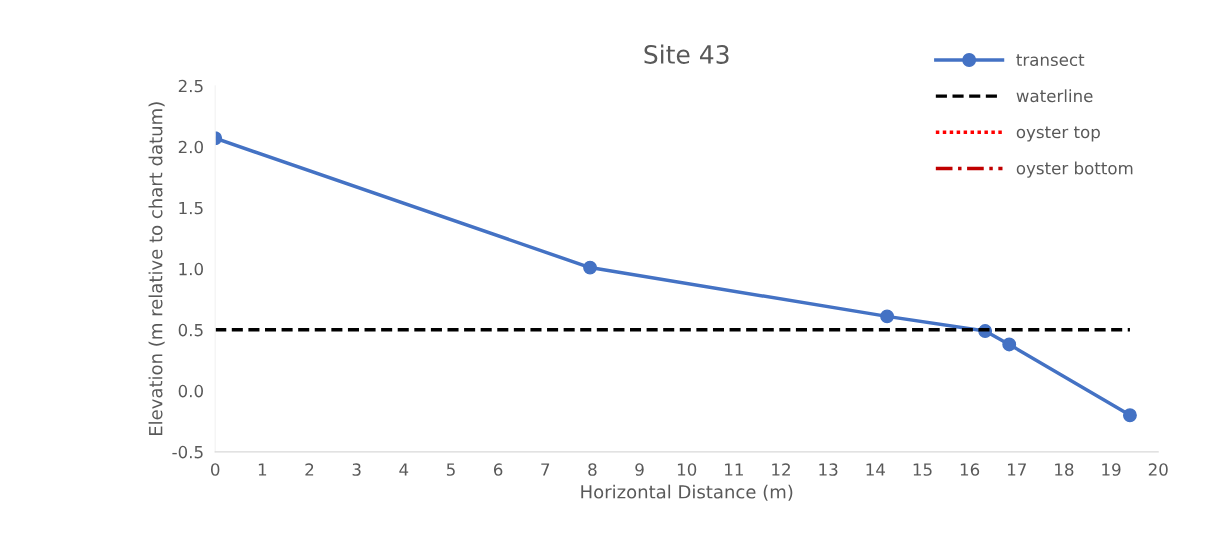  What do you see at coordinates (922, 469) in the screenshot?
I see `x-tick-label: 15` at bounding box center [922, 469].